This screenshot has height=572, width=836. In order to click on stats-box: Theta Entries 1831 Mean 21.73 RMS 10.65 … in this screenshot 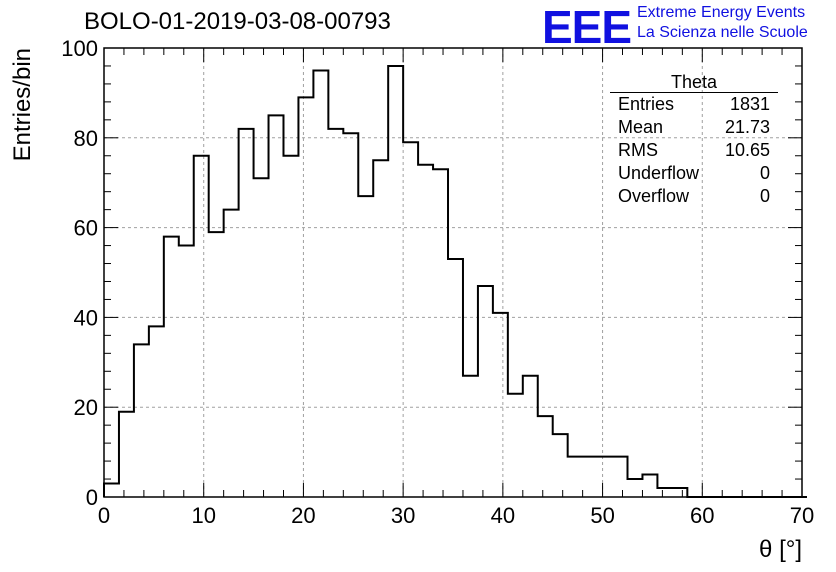, I will do `click(694, 140)`.